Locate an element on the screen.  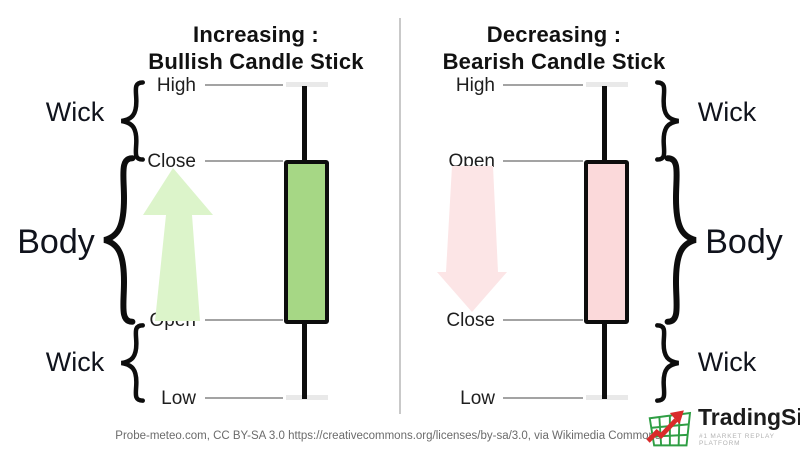
logo-tagline: #1 MARKET REPLAY PLATFORM is located at coordinates (737, 440).